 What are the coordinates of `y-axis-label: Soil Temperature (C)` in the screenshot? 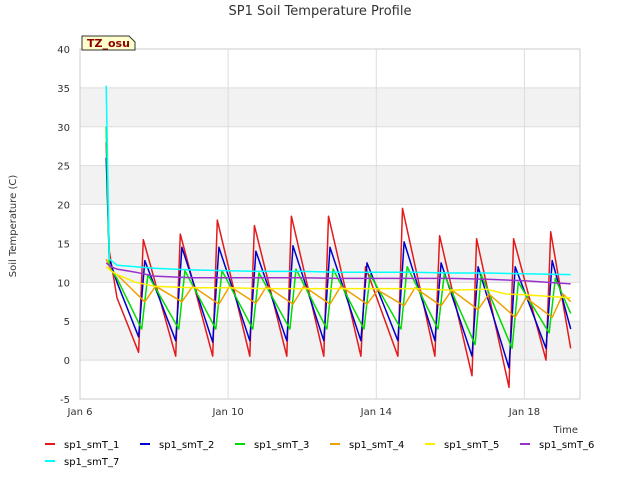 It's located at (13, 226).